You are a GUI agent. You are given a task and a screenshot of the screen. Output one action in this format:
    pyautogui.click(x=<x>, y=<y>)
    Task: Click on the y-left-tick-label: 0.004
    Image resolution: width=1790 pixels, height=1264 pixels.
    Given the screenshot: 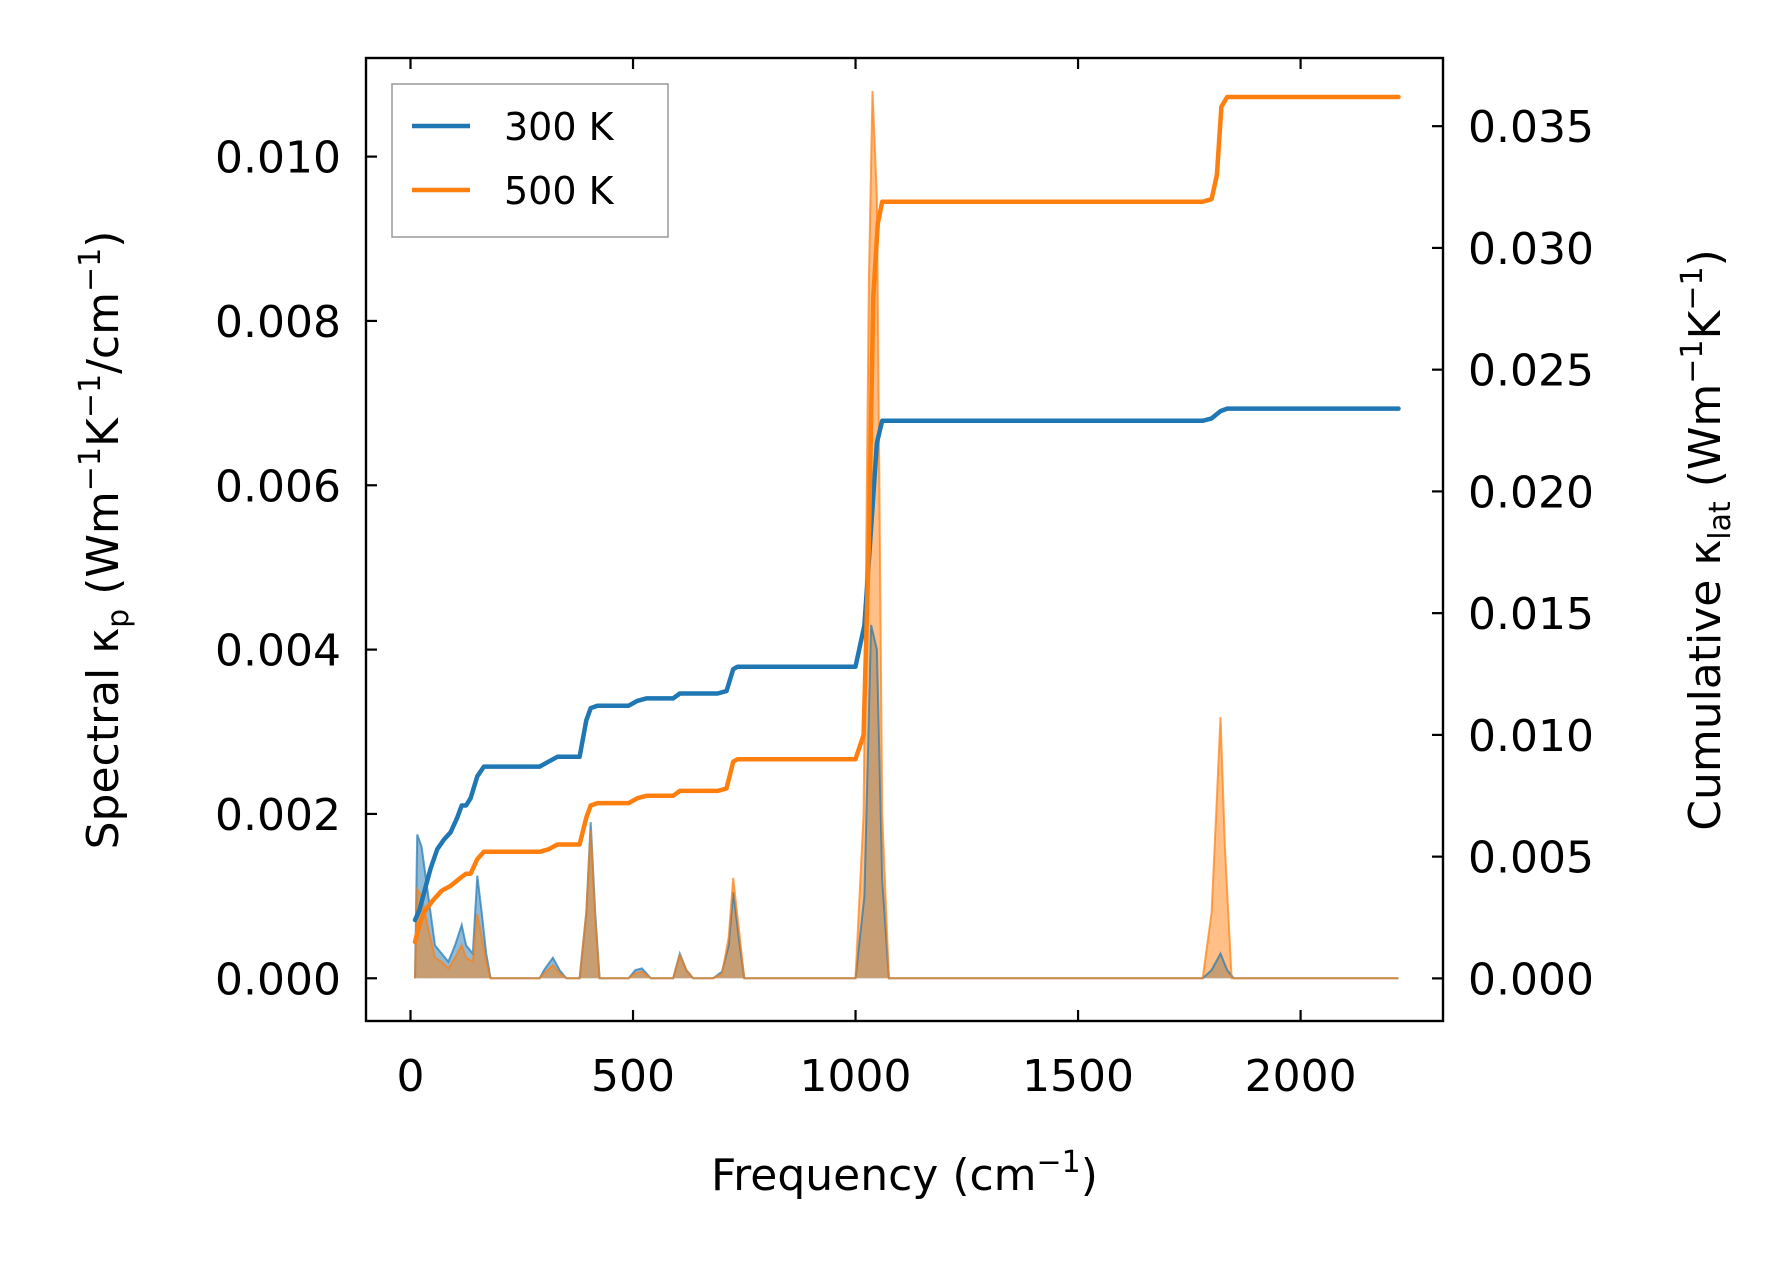 What is the action you would take?
    pyautogui.click(x=278, y=651)
    